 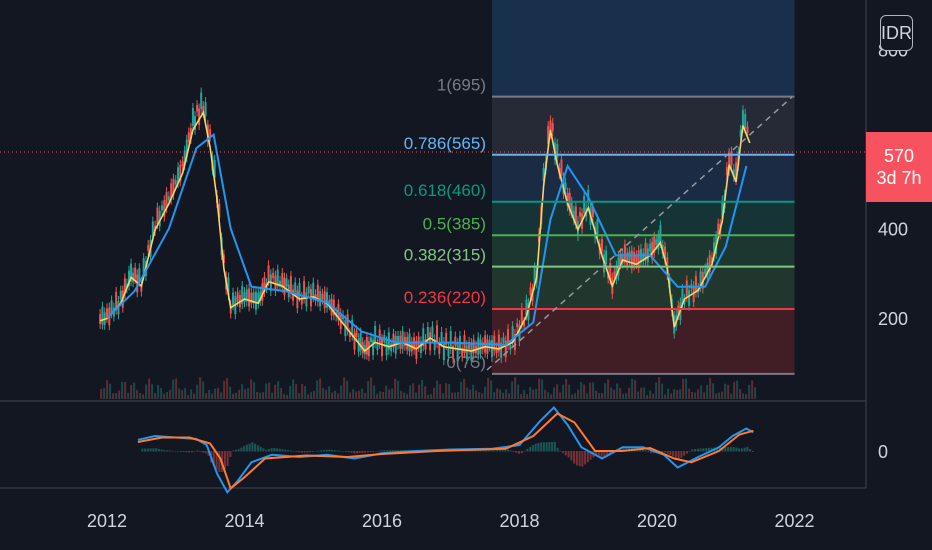 I want to click on currency-badge: IDR, so click(x=896, y=33).